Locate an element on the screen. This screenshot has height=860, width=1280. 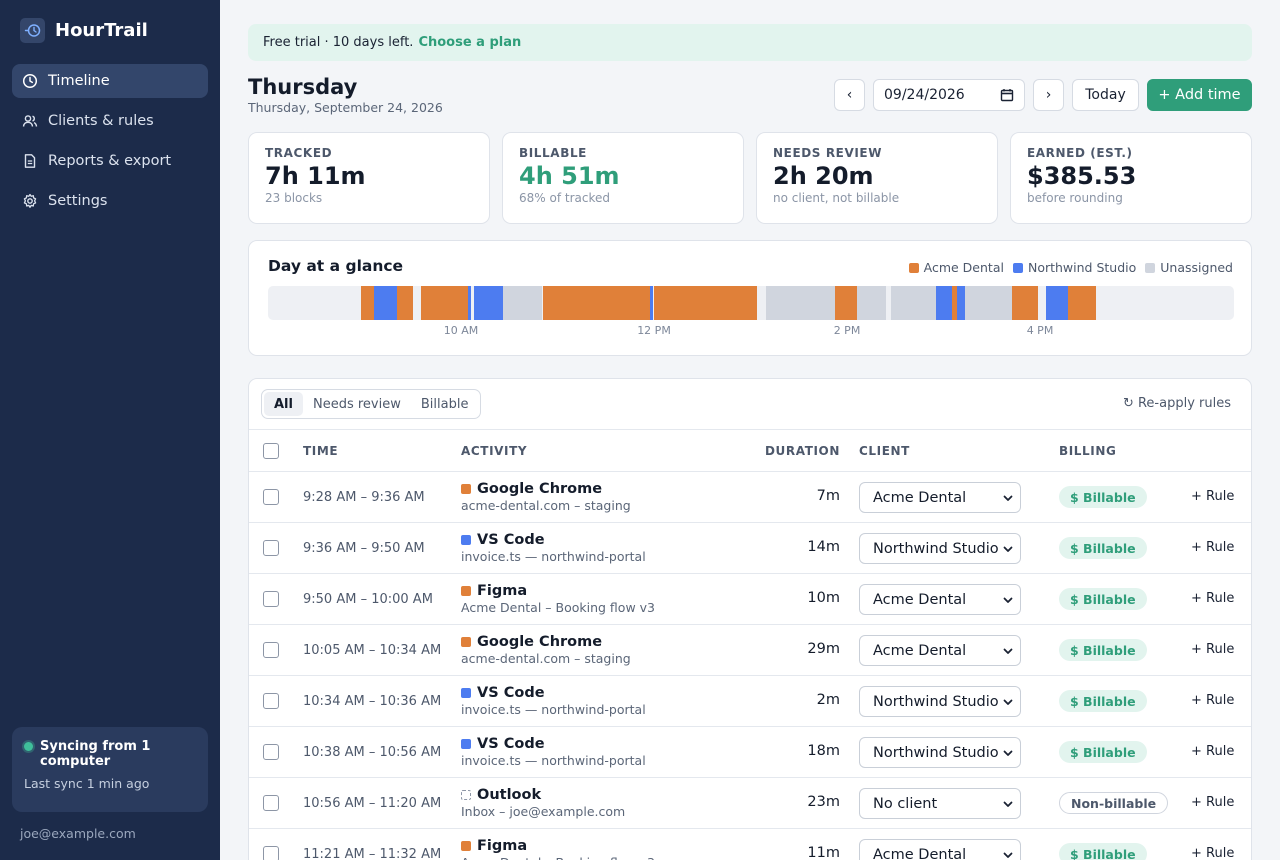
sidebar-item-settings: Settings is located at coordinates (110, 201).